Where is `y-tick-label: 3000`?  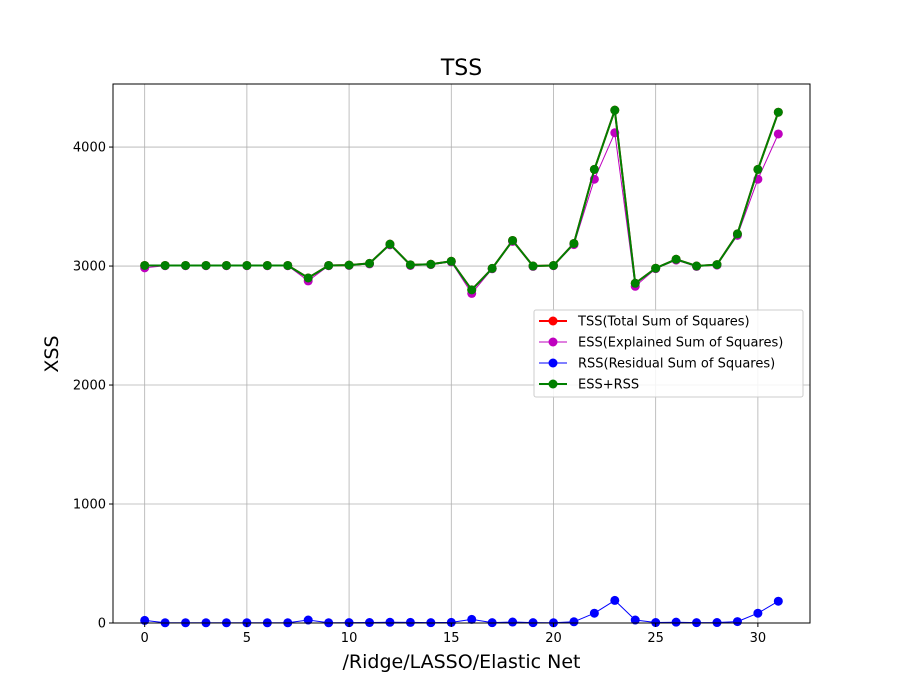 y-tick-label: 3000 is located at coordinates (89, 267).